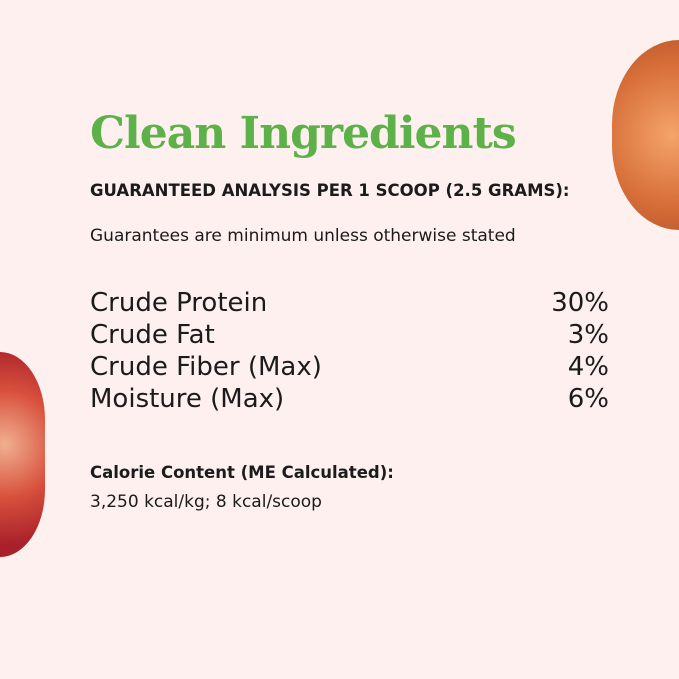  What do you see at coordinates (588, 399) in the screenshot?
I see `row-value: 6%` at bounding box center [588, 399].